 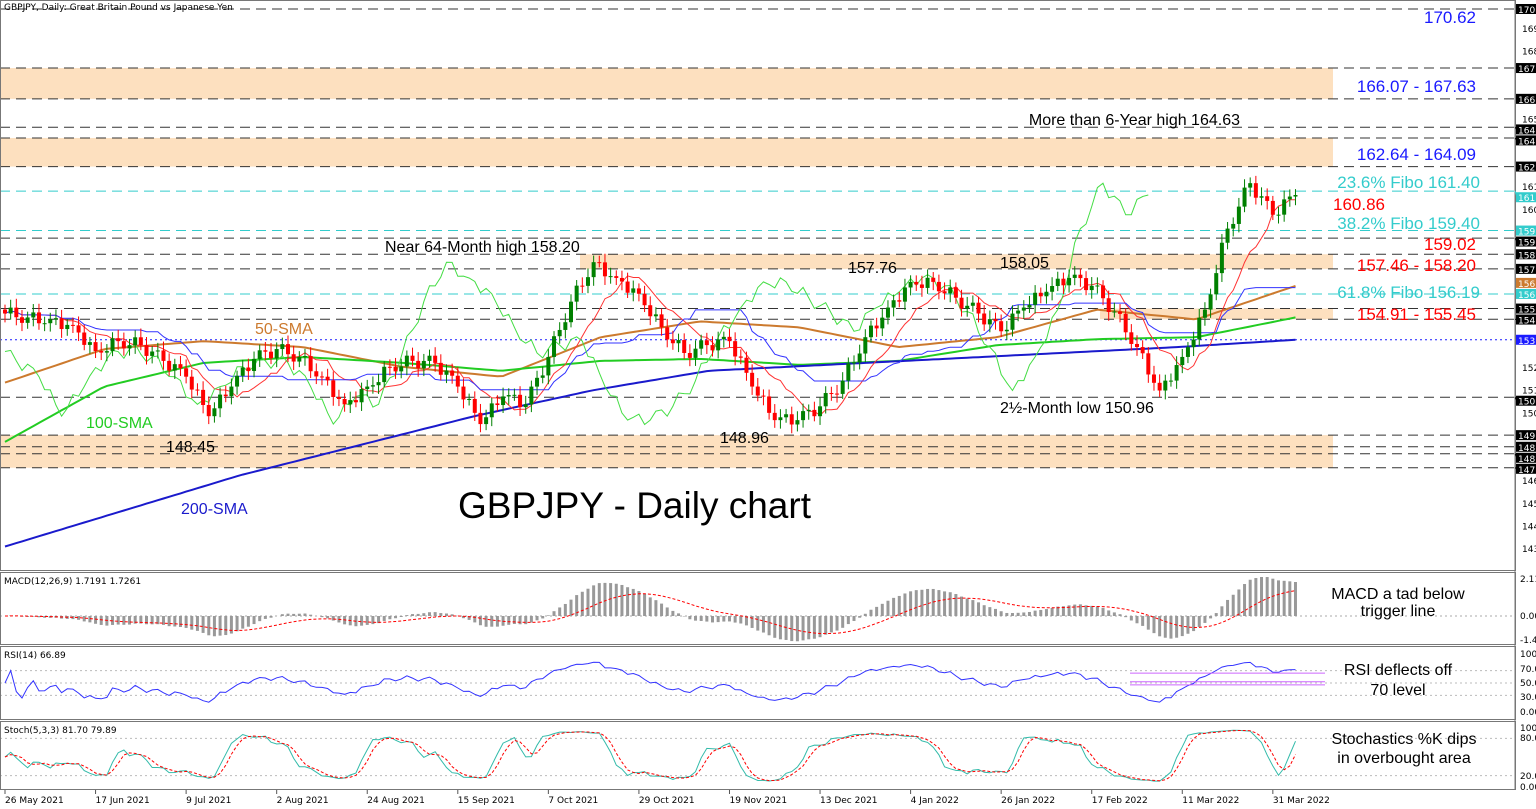 I want to click on price-tick-label: 152.485, so click(x=1529, y=369).